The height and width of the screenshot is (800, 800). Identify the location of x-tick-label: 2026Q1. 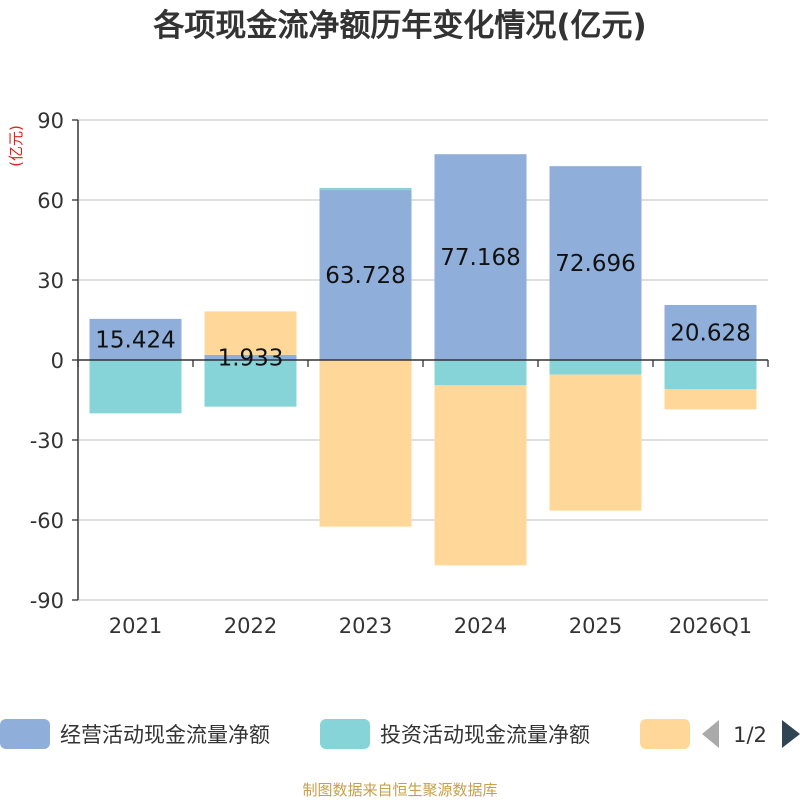
(710, 626).